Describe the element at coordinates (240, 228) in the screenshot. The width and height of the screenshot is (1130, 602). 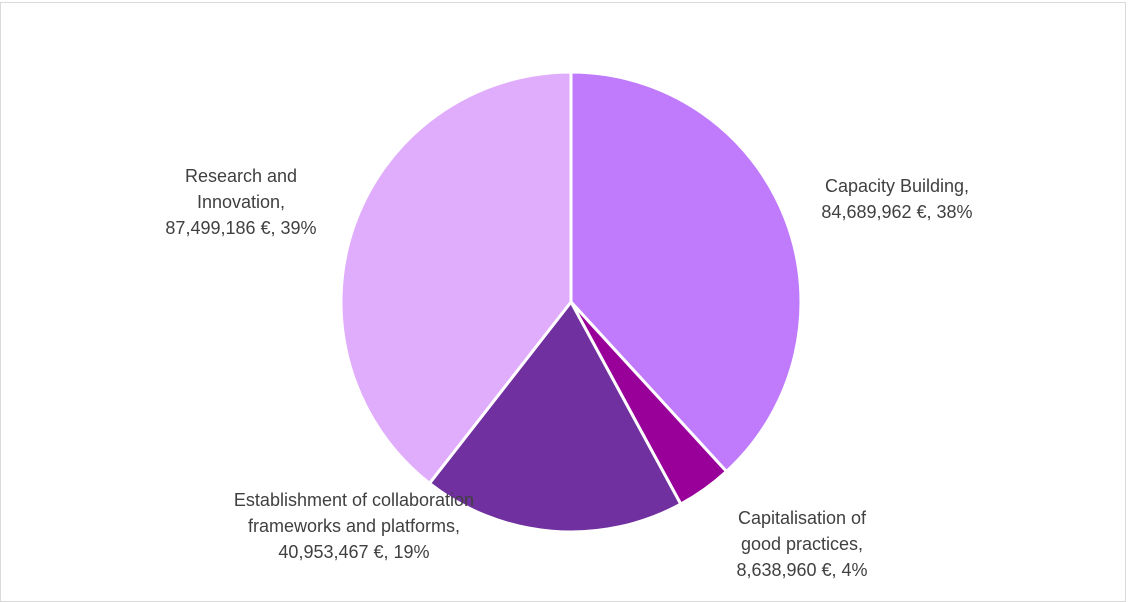
I see `data-label-line: 87,499,186 €, 39%` at that location.